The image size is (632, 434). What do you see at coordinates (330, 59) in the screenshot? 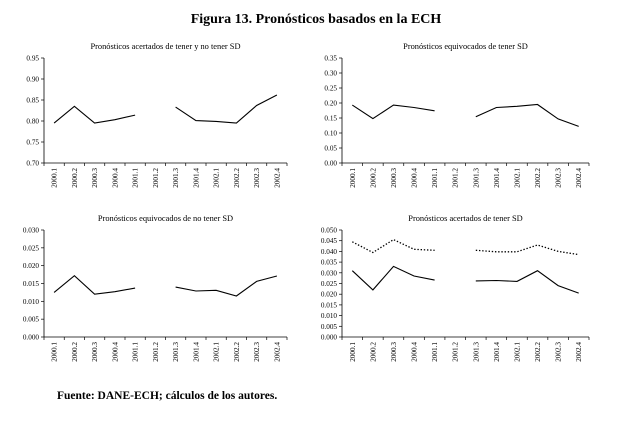
I see `panel-2-y-tick-label: 0.35` at bounding box center [330, 59].